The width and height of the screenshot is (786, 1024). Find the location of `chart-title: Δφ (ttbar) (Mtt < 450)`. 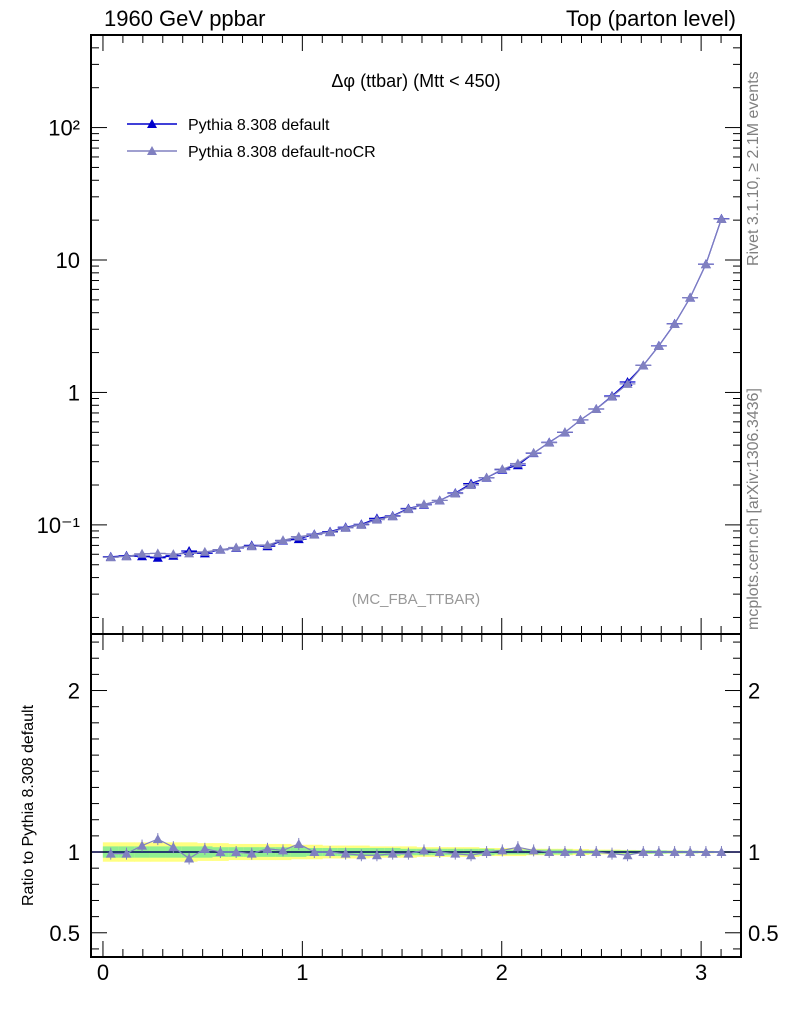

chart-title: Δφ (ttbar) (Mtt < 450) is located at coordinates (415, 81).